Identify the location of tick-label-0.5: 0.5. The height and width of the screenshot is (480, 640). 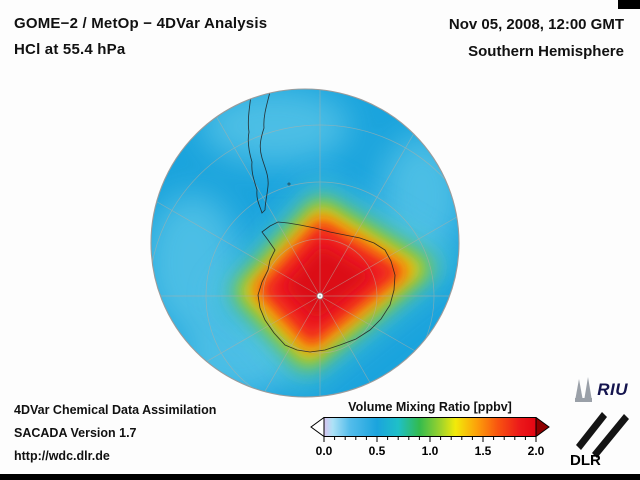
(377, 451).